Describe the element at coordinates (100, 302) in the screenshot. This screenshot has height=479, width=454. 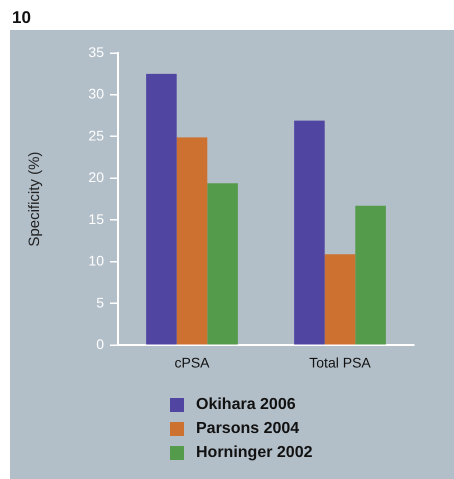
I see `y-tick-label: 5` at that location.